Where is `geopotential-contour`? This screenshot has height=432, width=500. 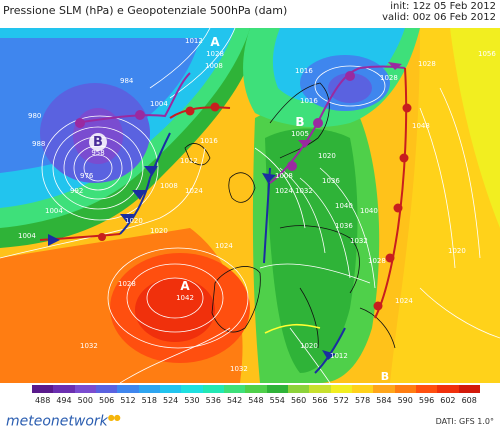 geopotential-contour is located at coordinates (292, 328).